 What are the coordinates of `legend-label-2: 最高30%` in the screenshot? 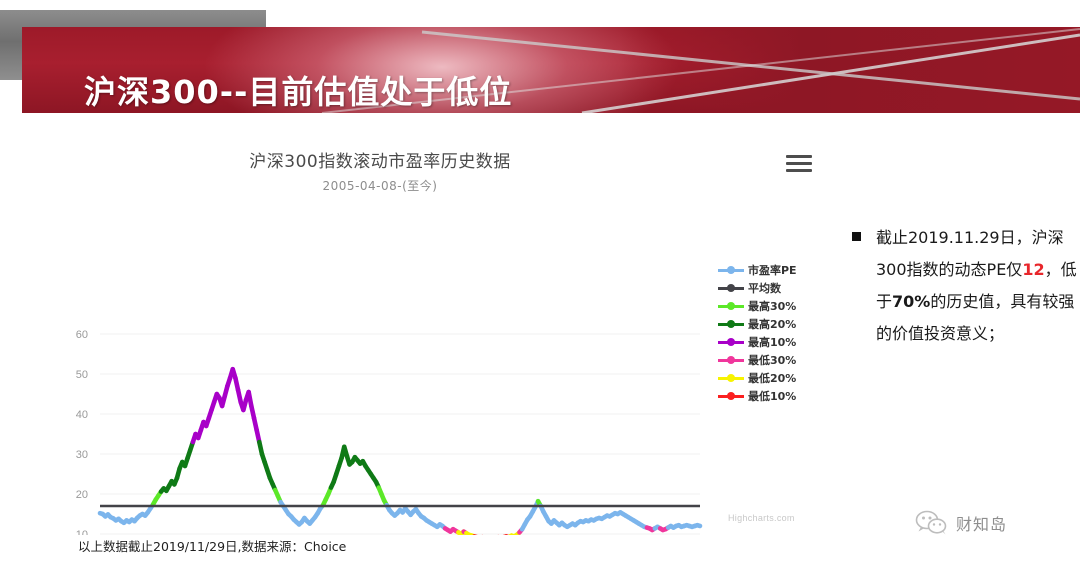 It's located at (772, 306).